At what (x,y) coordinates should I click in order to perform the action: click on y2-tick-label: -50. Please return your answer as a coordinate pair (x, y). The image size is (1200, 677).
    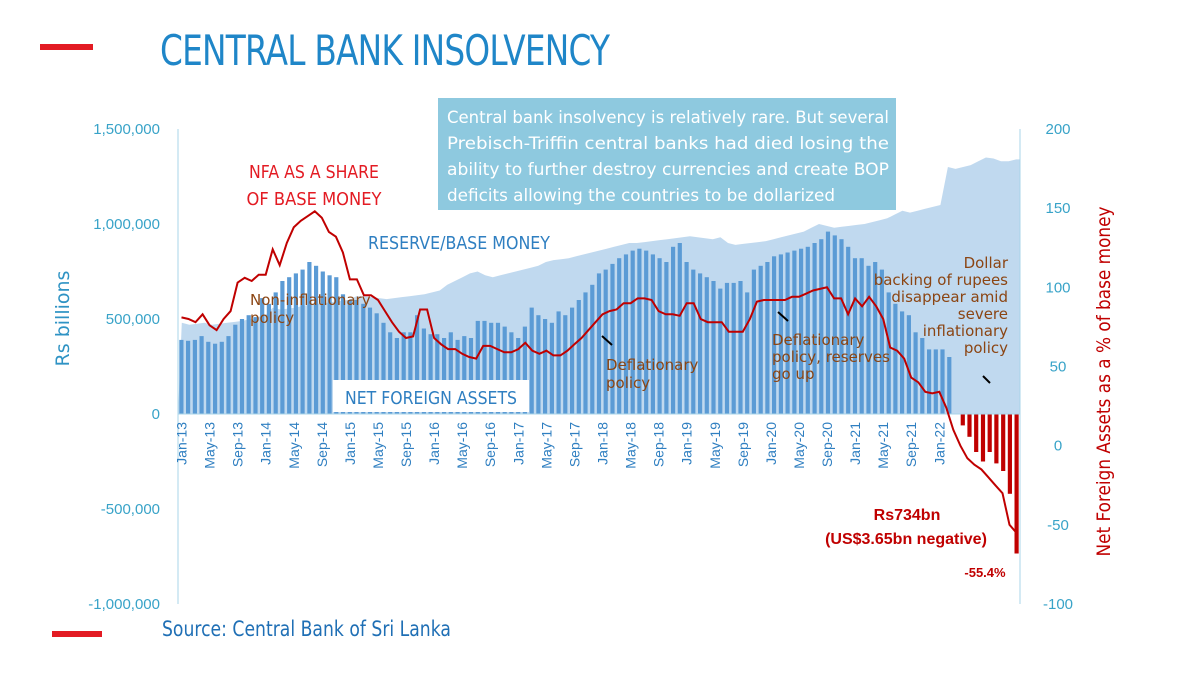
    Looking at the image, I should click on (1058, 525).